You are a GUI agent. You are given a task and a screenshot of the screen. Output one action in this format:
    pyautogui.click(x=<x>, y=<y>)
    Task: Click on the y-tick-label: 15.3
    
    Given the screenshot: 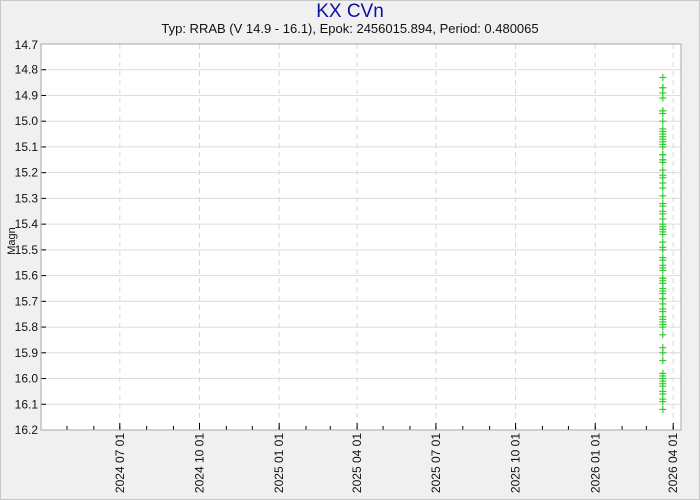 What is the action you would take?
    pyautogui.click(x=27, y=198)
    